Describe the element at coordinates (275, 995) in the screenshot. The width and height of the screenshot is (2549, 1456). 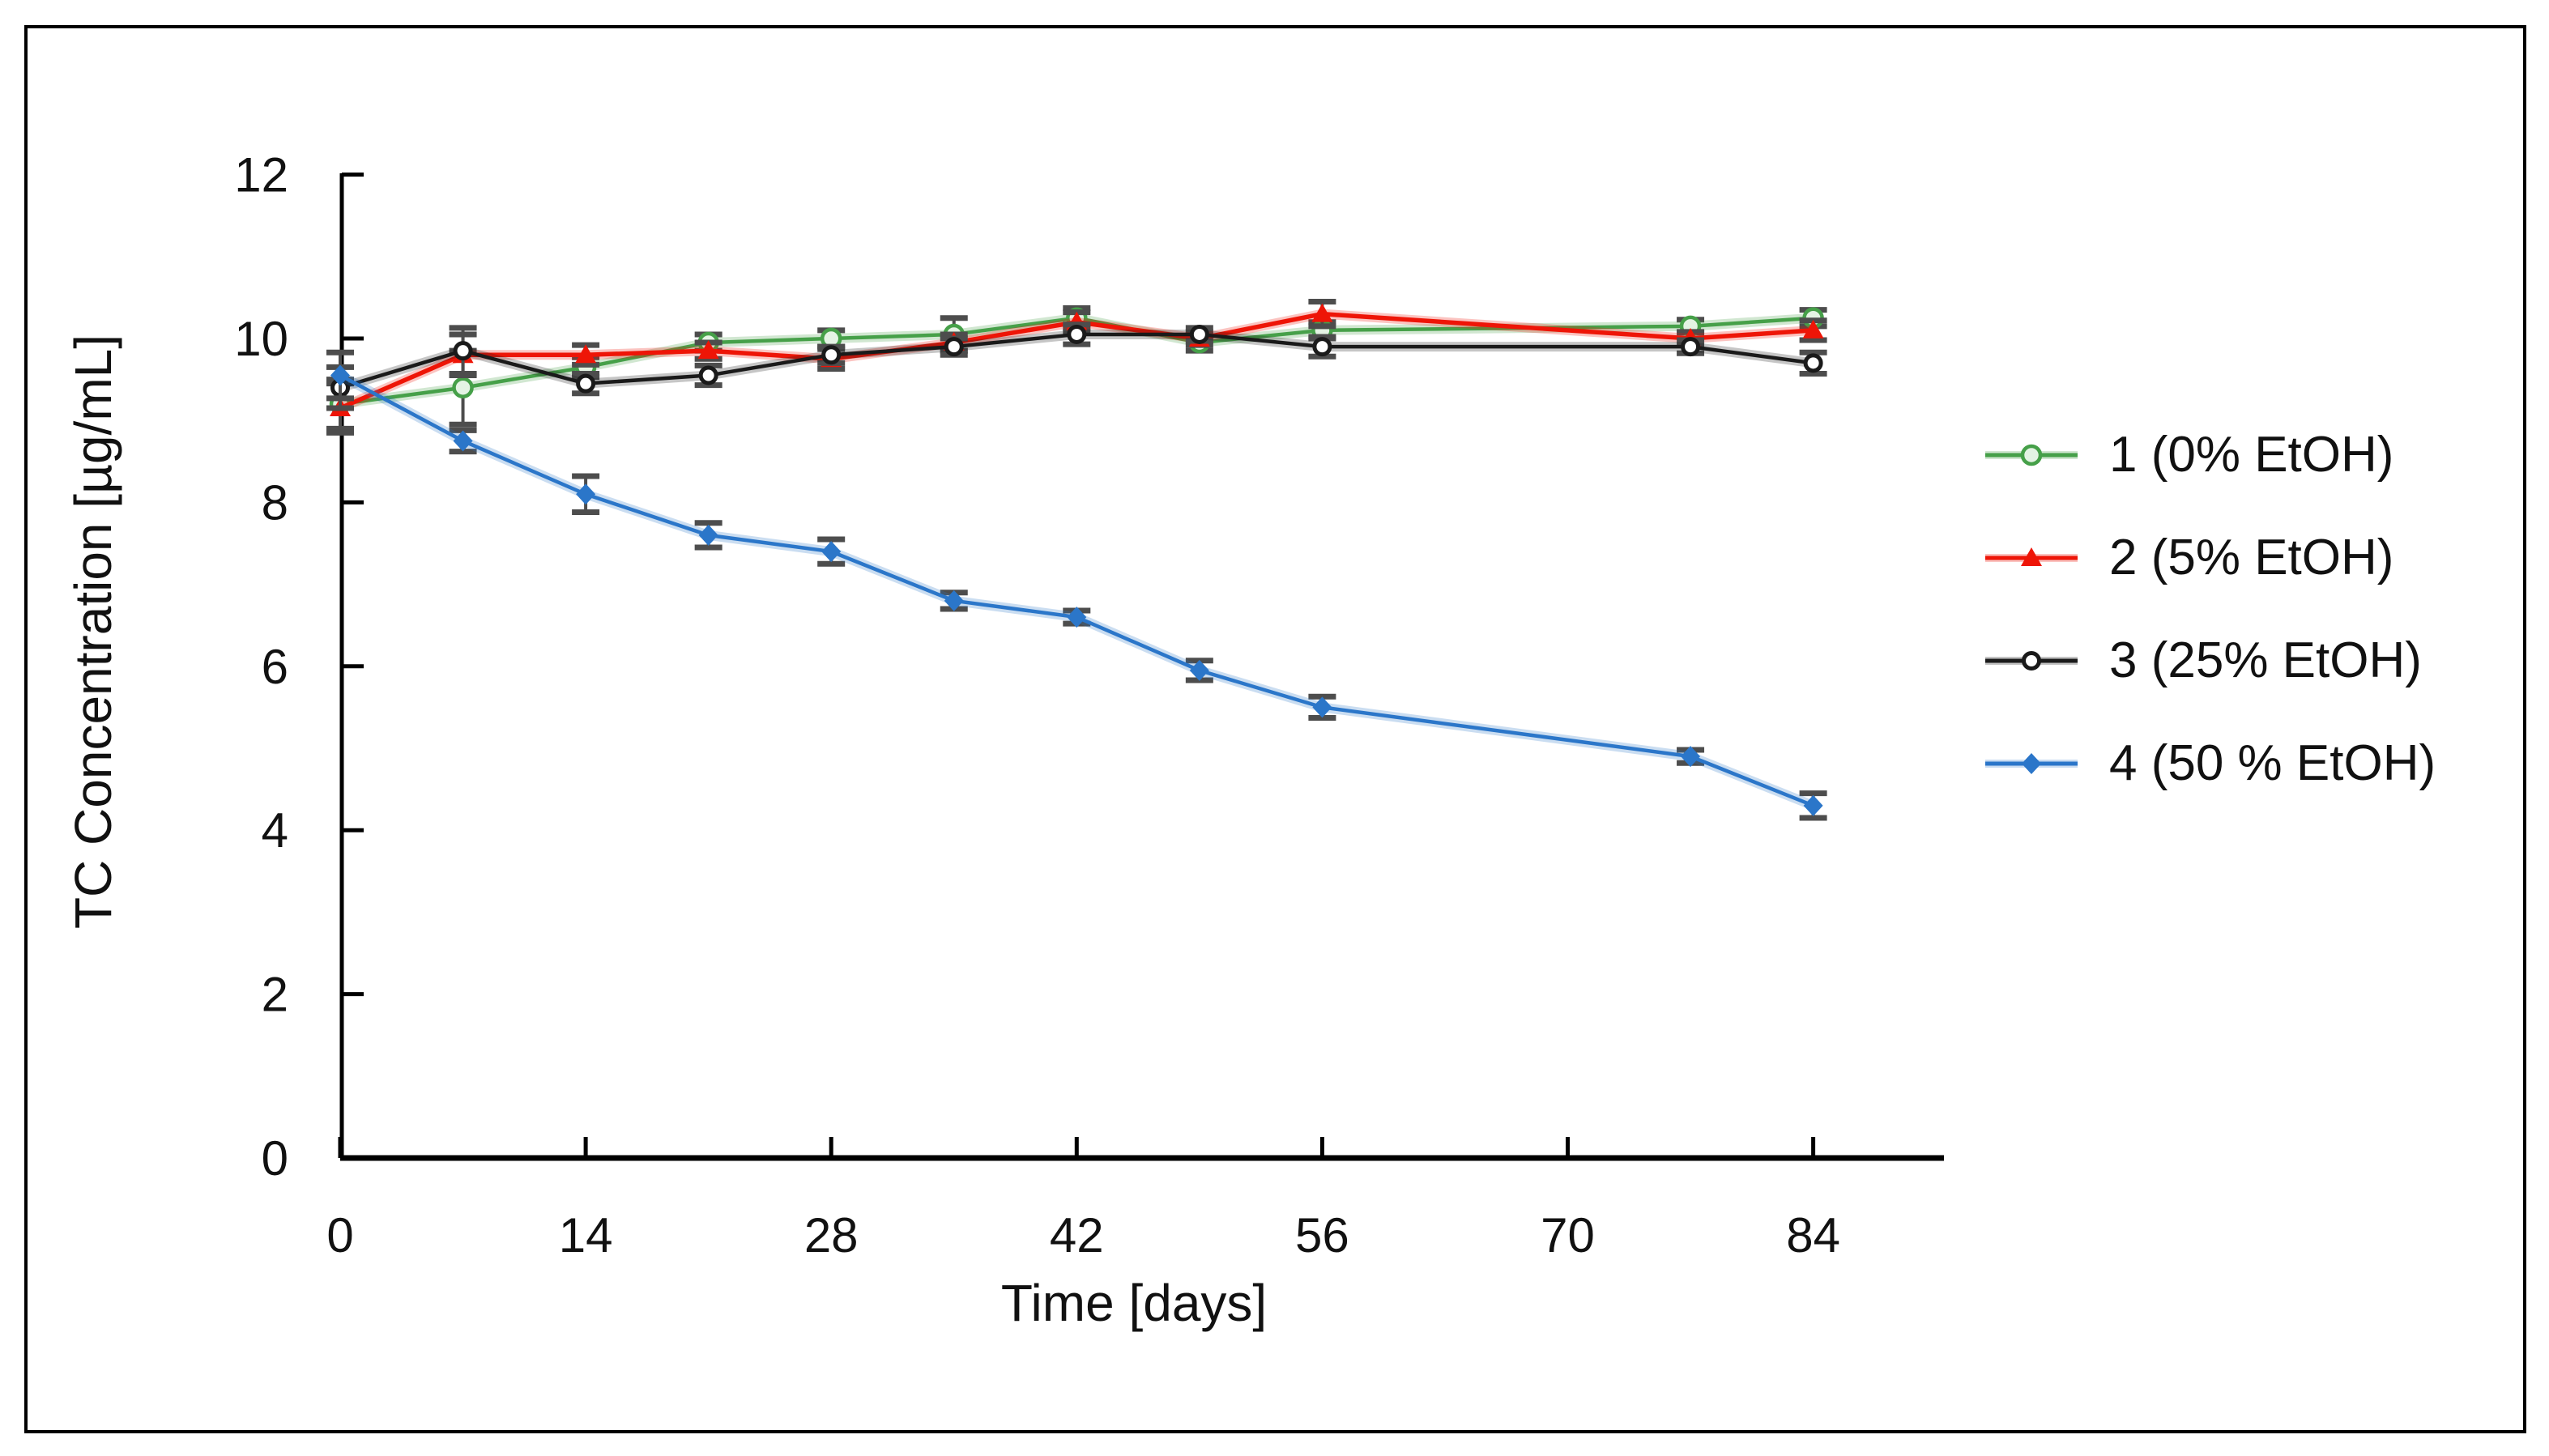
I see `y-tick-label: 2` at that location.